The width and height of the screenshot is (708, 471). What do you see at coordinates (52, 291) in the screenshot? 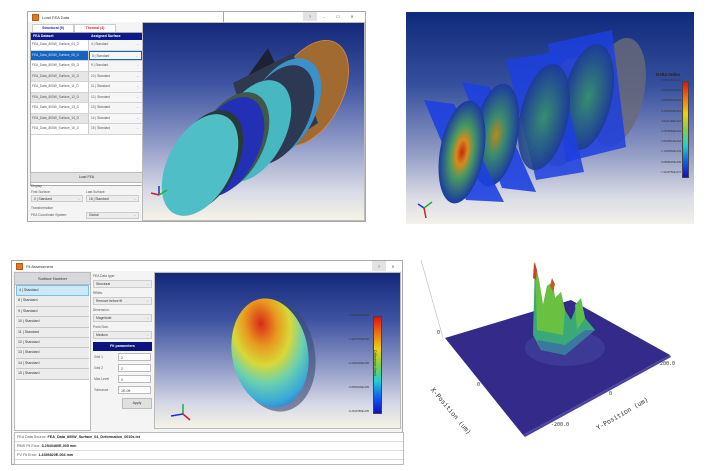
I see `surface-list-item: 4 | Standard` at bounding box center [52, 291].